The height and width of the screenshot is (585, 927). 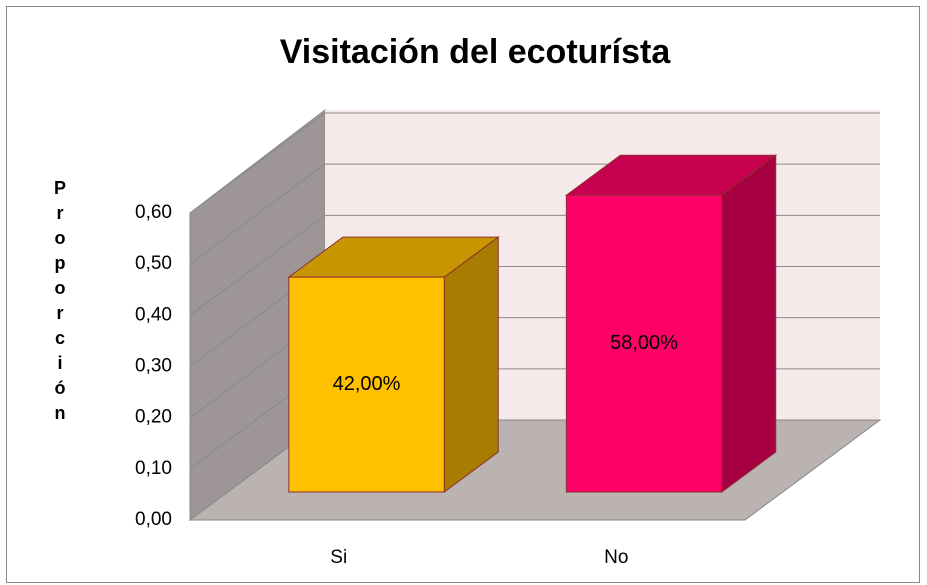 What do you see at coordinates (153, 468) in the screenshot?
I see `y-tick-label: 0,10` at bounding box center [153, 468].